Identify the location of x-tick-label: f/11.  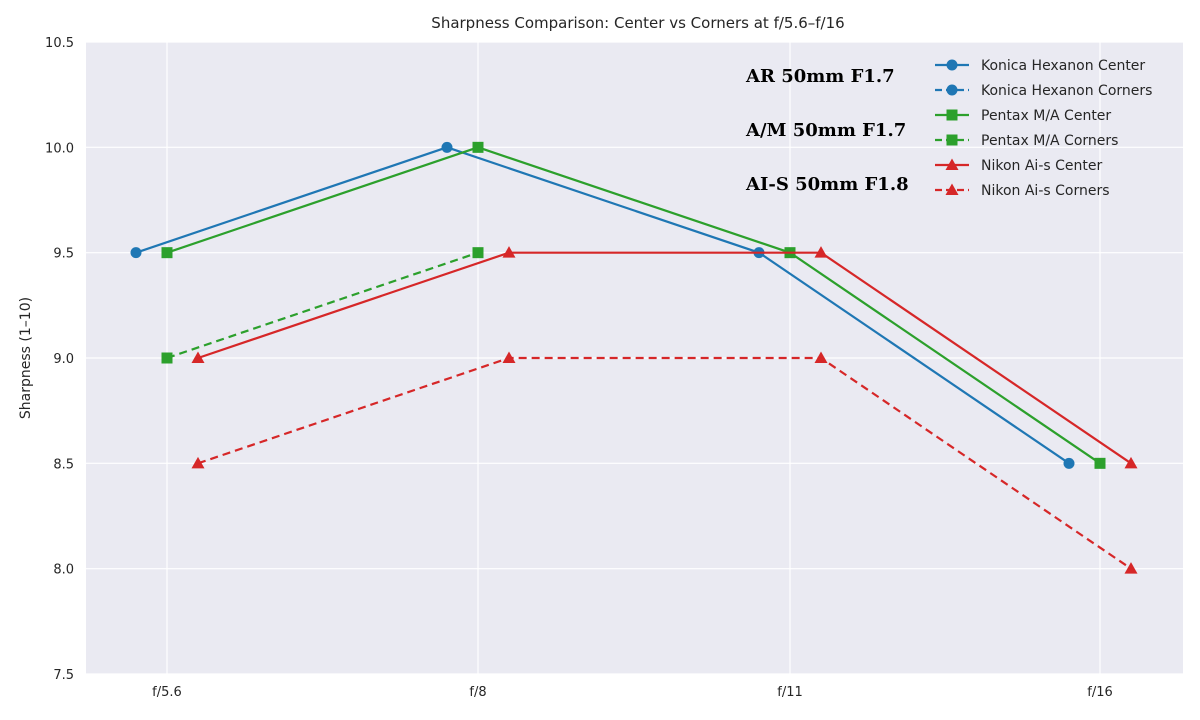
(790, 692).